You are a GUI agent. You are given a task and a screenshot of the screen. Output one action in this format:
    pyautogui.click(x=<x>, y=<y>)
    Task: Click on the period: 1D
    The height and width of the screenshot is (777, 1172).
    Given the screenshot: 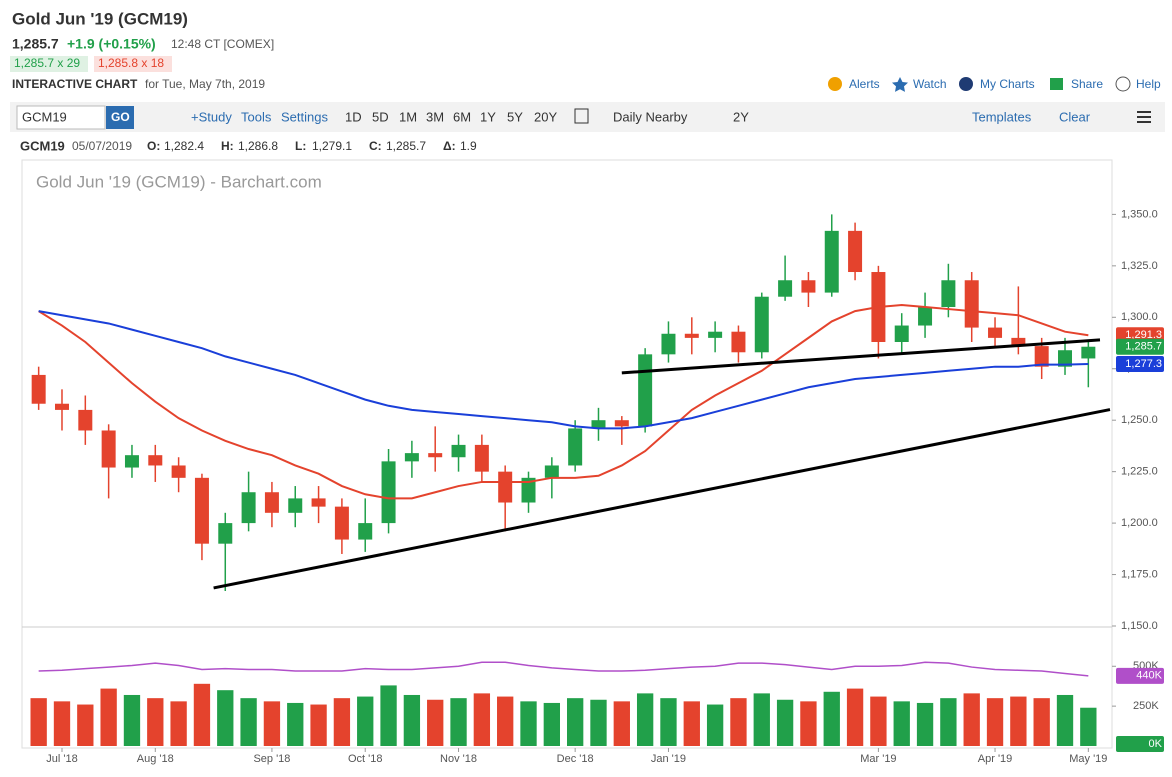 What is the action you would take?
    pyautogui.click(x=353, y=116)
    